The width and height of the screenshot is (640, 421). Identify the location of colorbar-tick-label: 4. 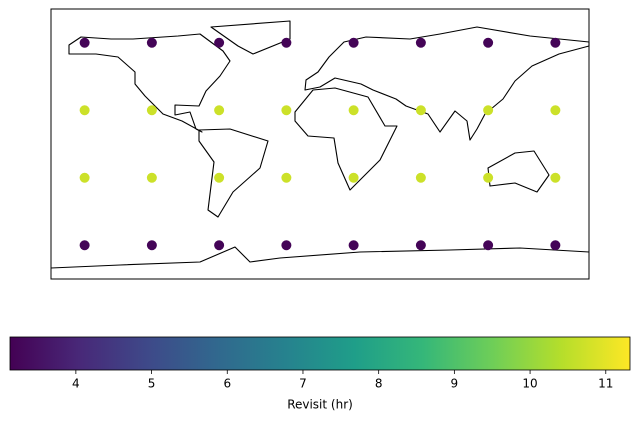
(76, 384).